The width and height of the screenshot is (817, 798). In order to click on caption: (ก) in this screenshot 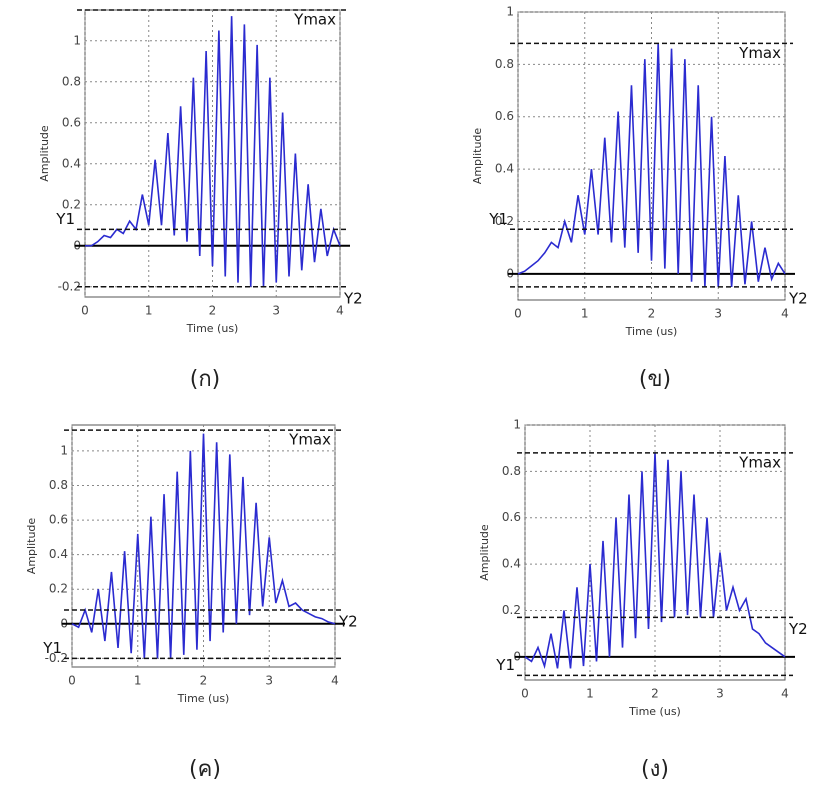, I will do `click(205, 379)`.